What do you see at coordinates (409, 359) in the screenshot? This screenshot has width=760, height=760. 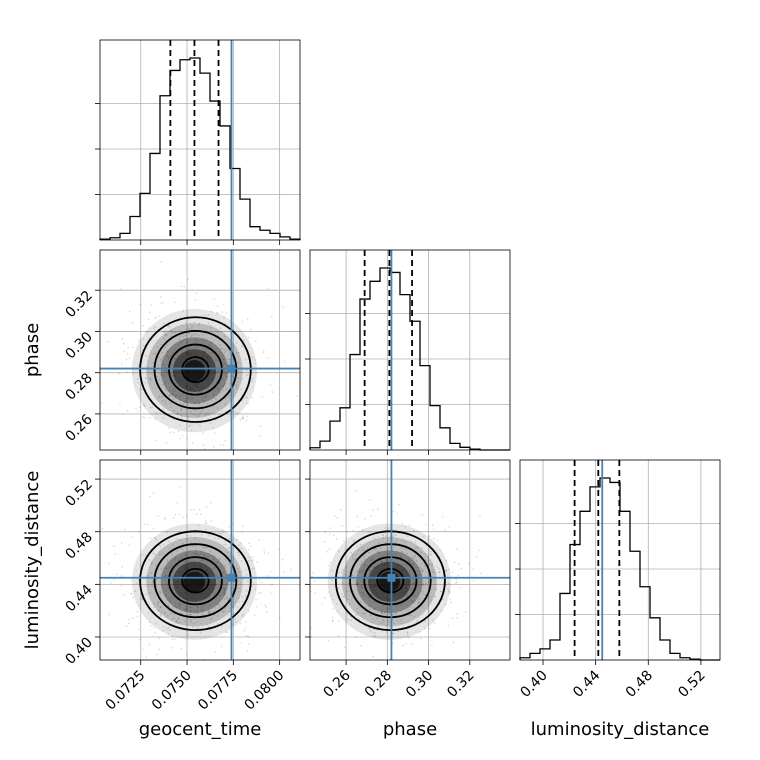 I see `histogram-phase` at bounding box center [409, 359].